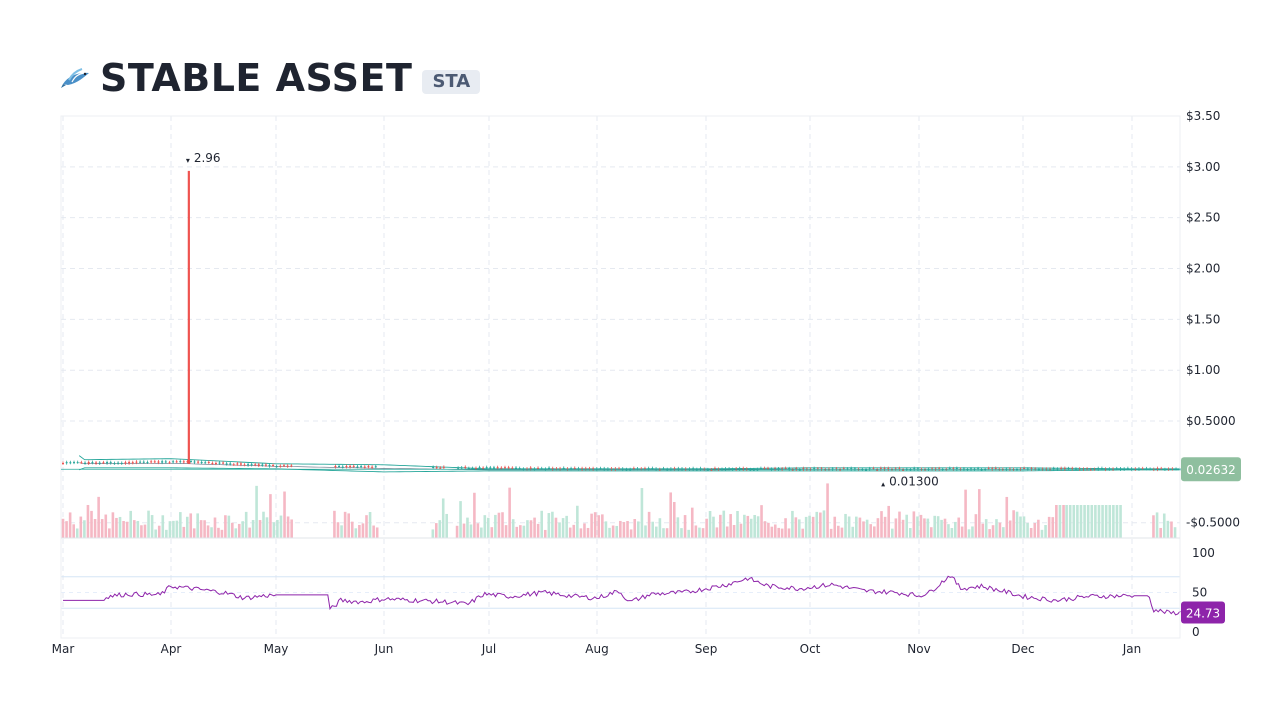 This screenshot has height=720, width=1280. Describe the element at coordinates (1211, 469) in the screenshot. I see `last-price-badge` at that location.